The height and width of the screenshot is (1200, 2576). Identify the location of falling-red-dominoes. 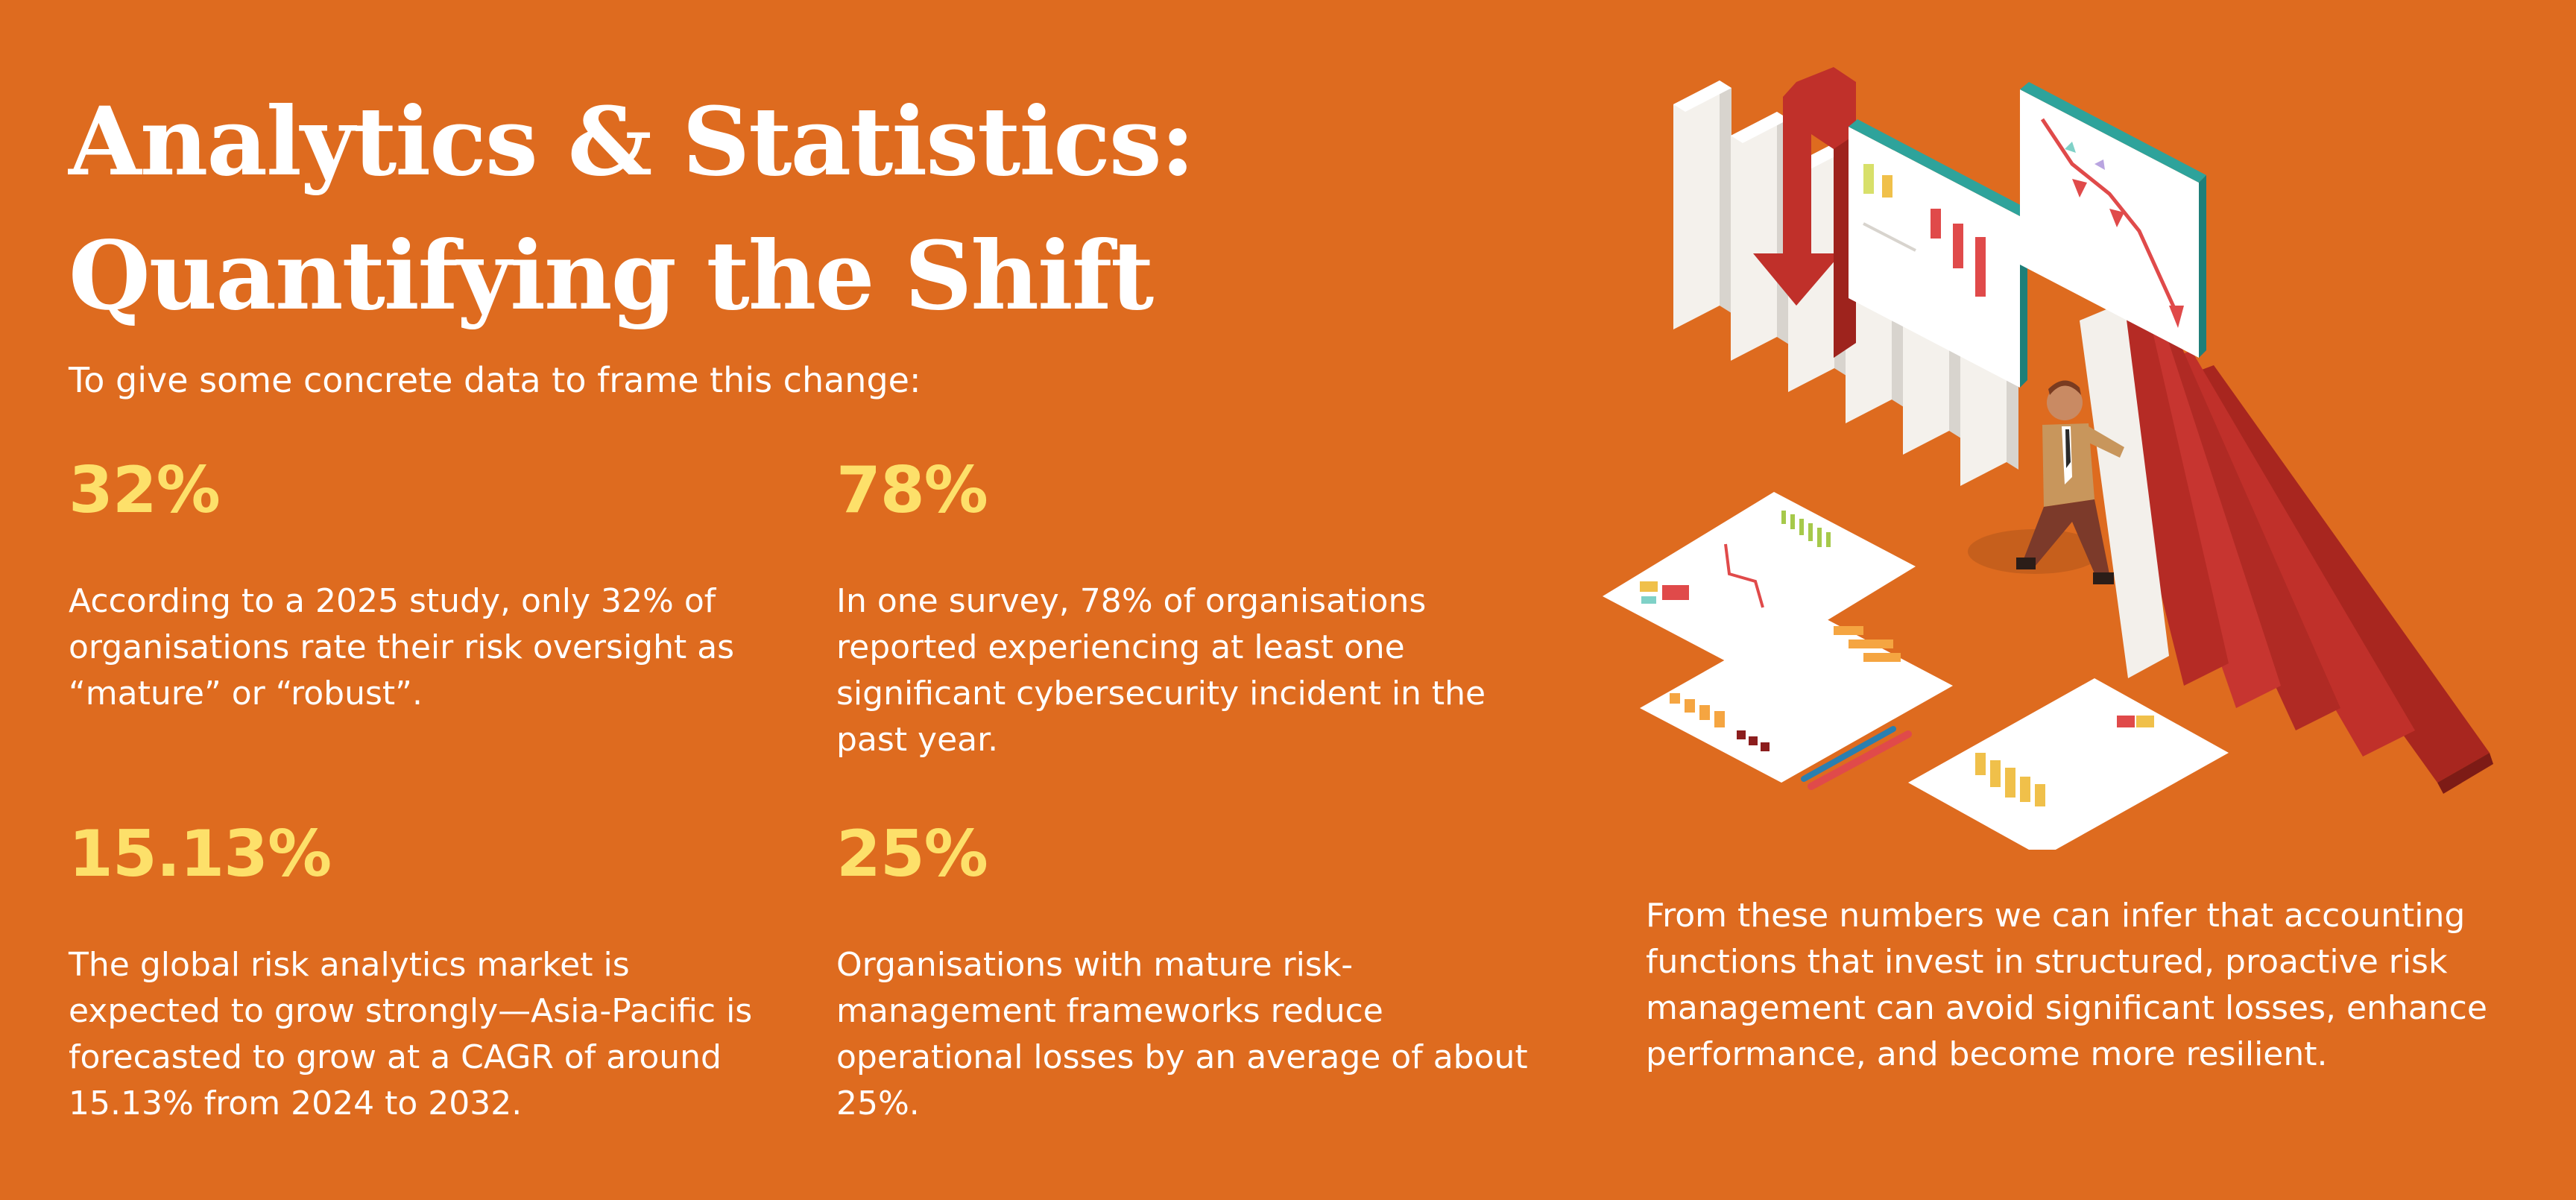
(2286, 548).